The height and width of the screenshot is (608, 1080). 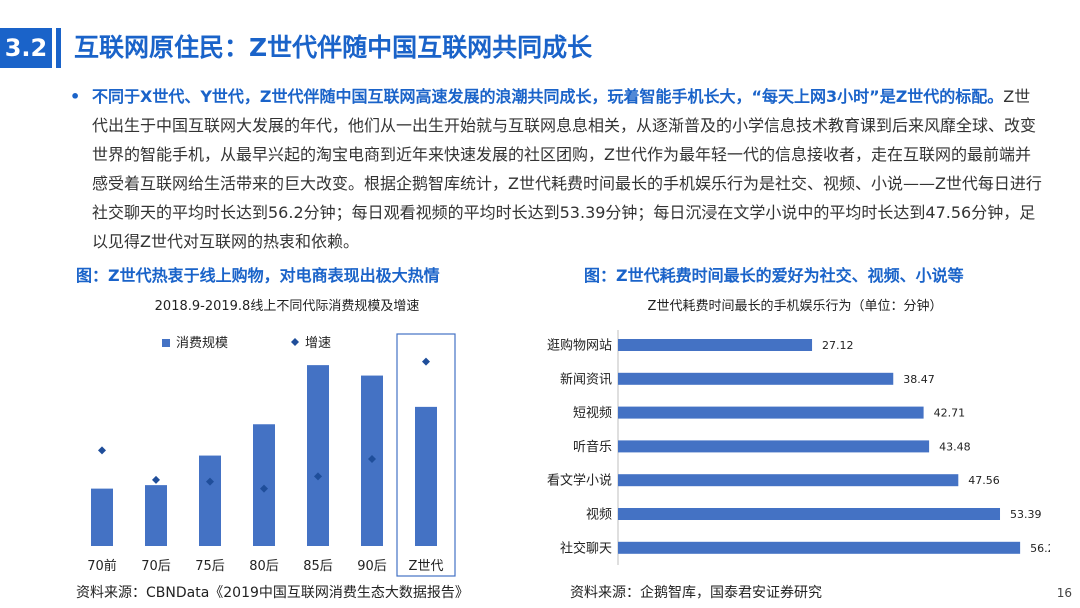 I want to click on category-label-4: 听音乐, so click(x=592, y=447).